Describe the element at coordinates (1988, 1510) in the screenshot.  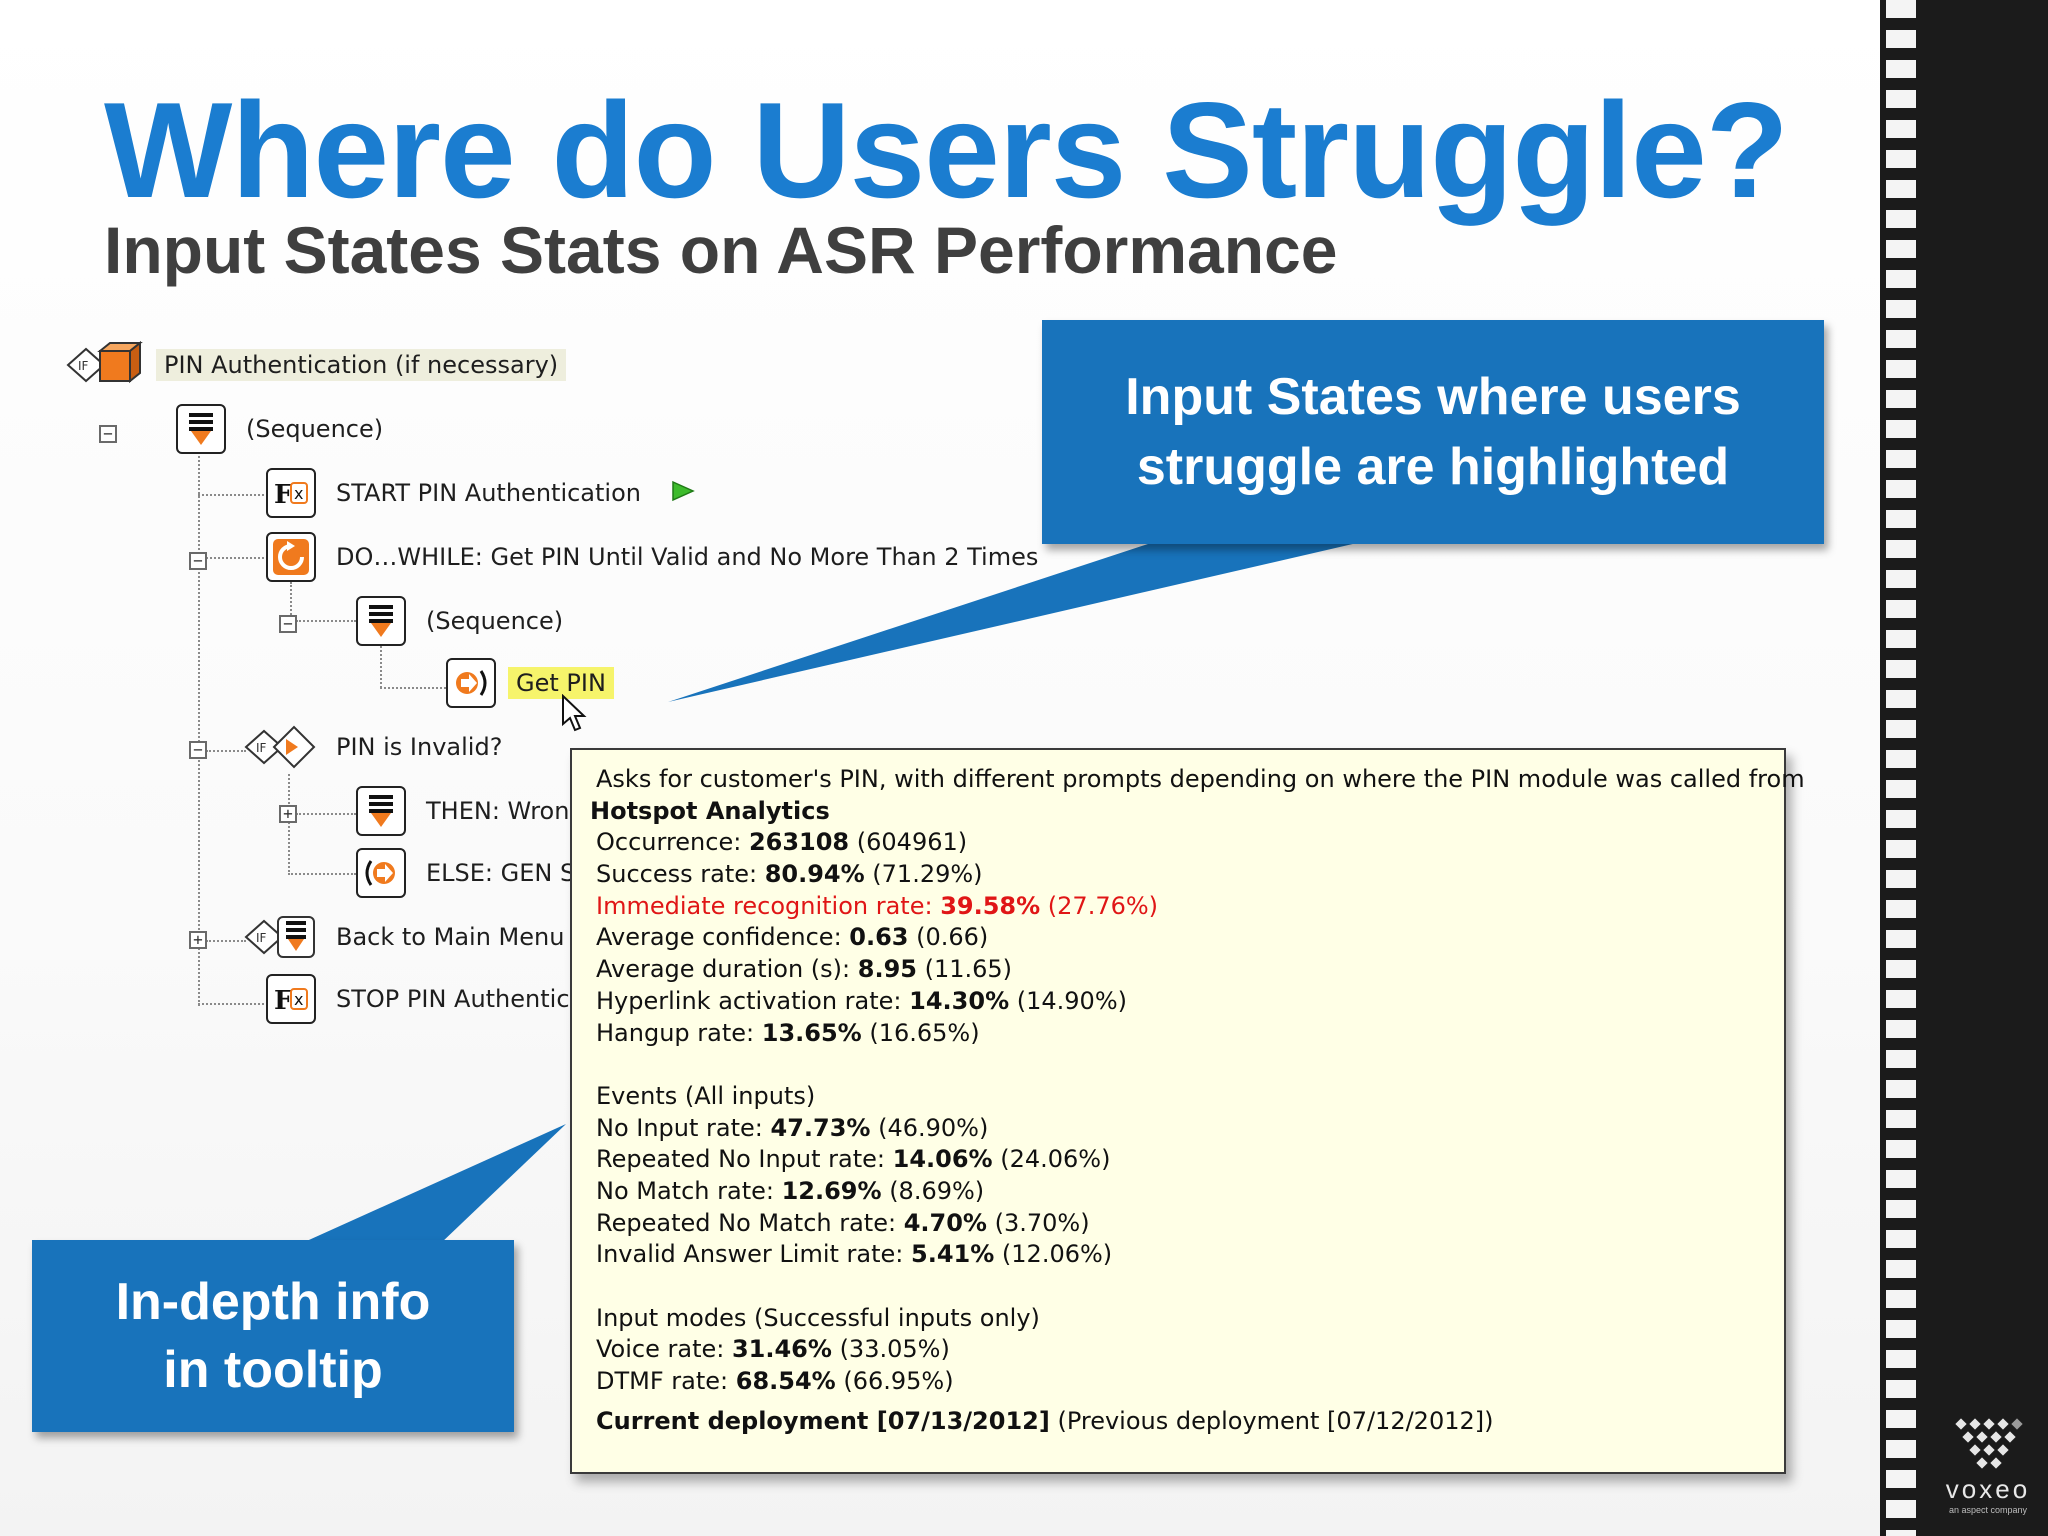
I see `brand-tagline: an aspect company` at that location.